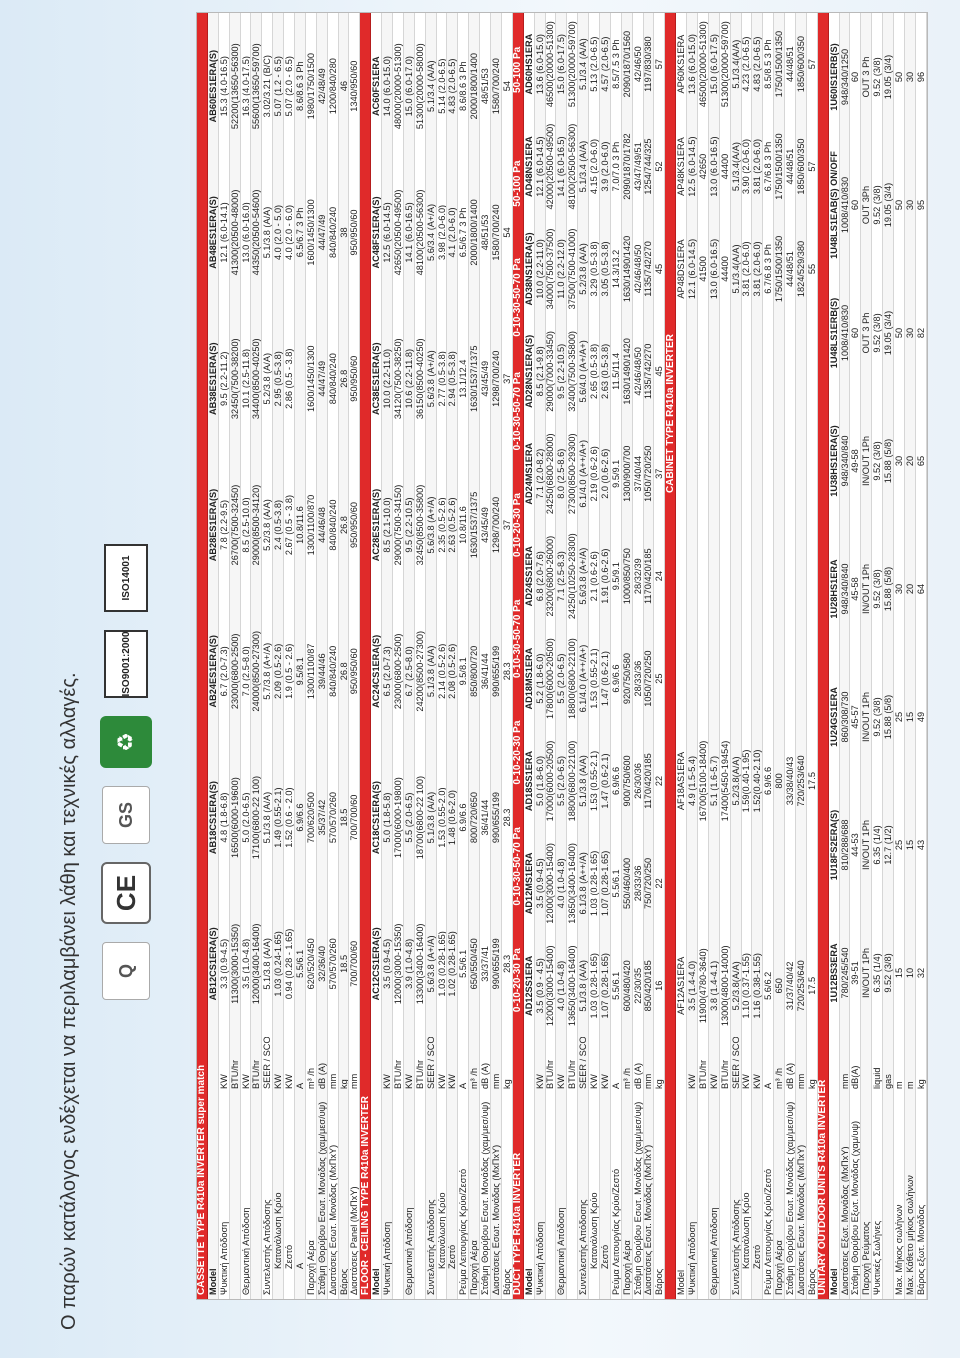  I want to click on table-cell: 1.10 (0.37-1.55), so click(746, 986).